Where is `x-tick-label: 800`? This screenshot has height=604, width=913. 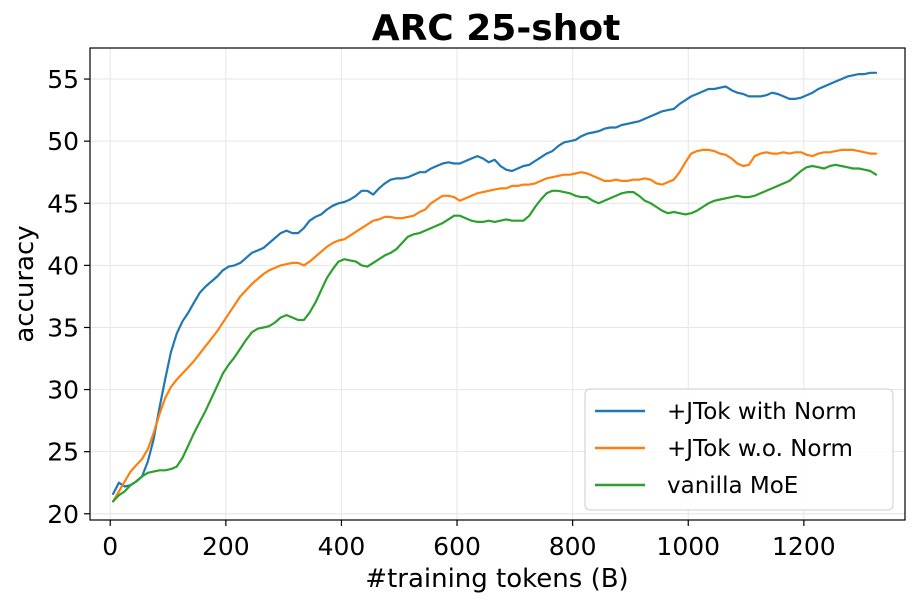
x-tick-label: 800 is located at coordinates (573, 546).